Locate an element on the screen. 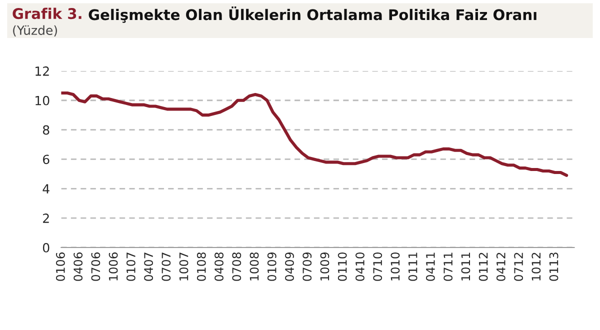 The image size is (600, 330). x-tick-label: 0407 is located at coordinates (149, 266).